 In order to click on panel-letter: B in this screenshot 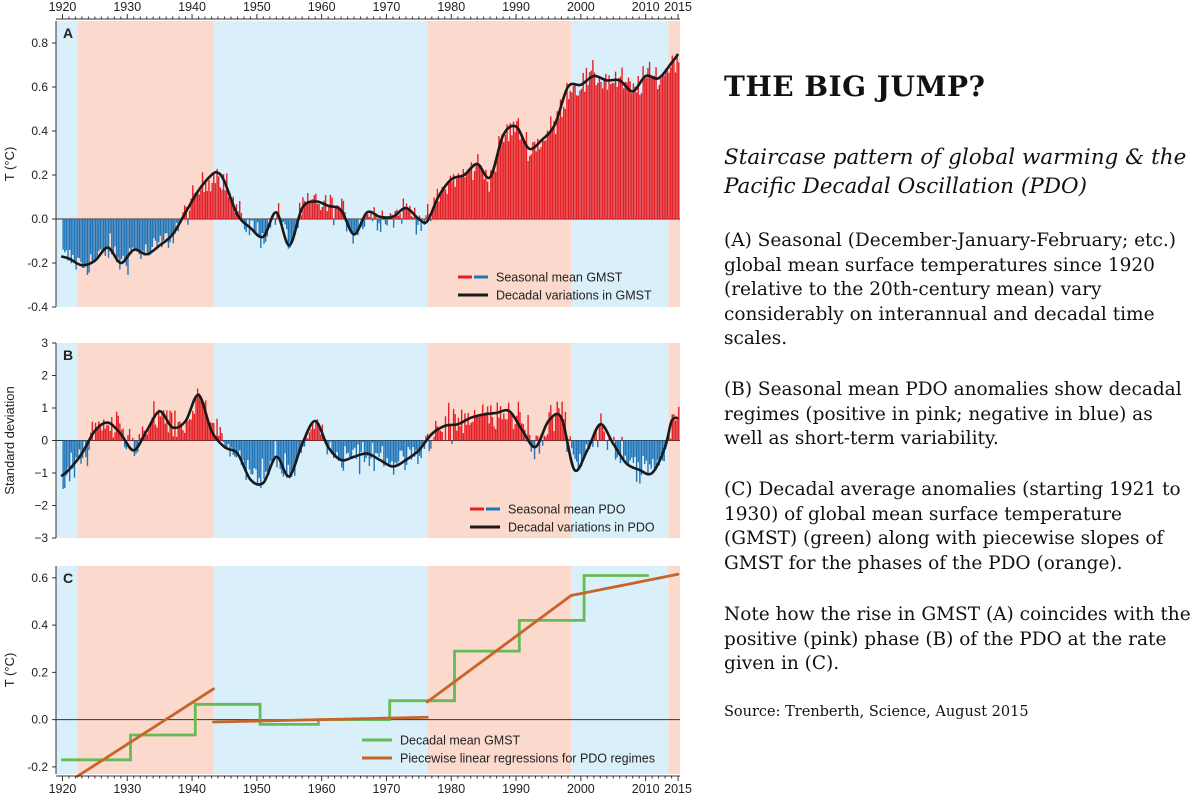, I will do `click(68, 355)`.